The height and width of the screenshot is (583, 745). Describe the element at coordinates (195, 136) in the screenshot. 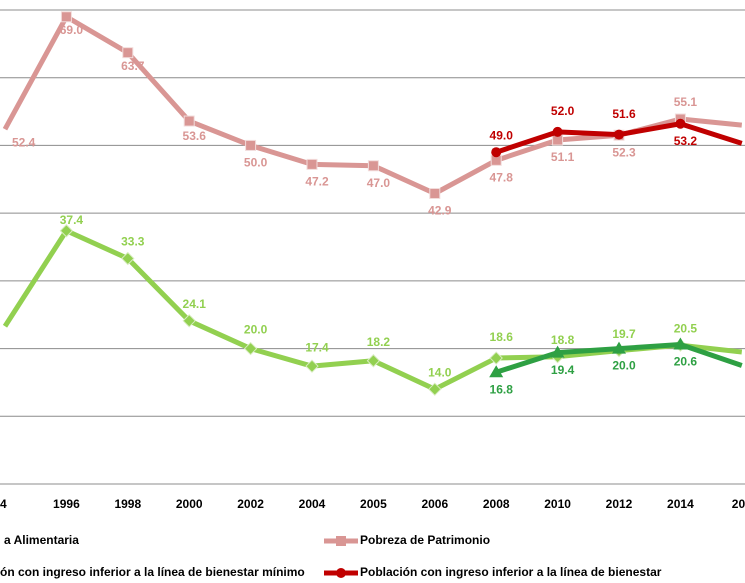

I see `data-label: 53.6` at that location.